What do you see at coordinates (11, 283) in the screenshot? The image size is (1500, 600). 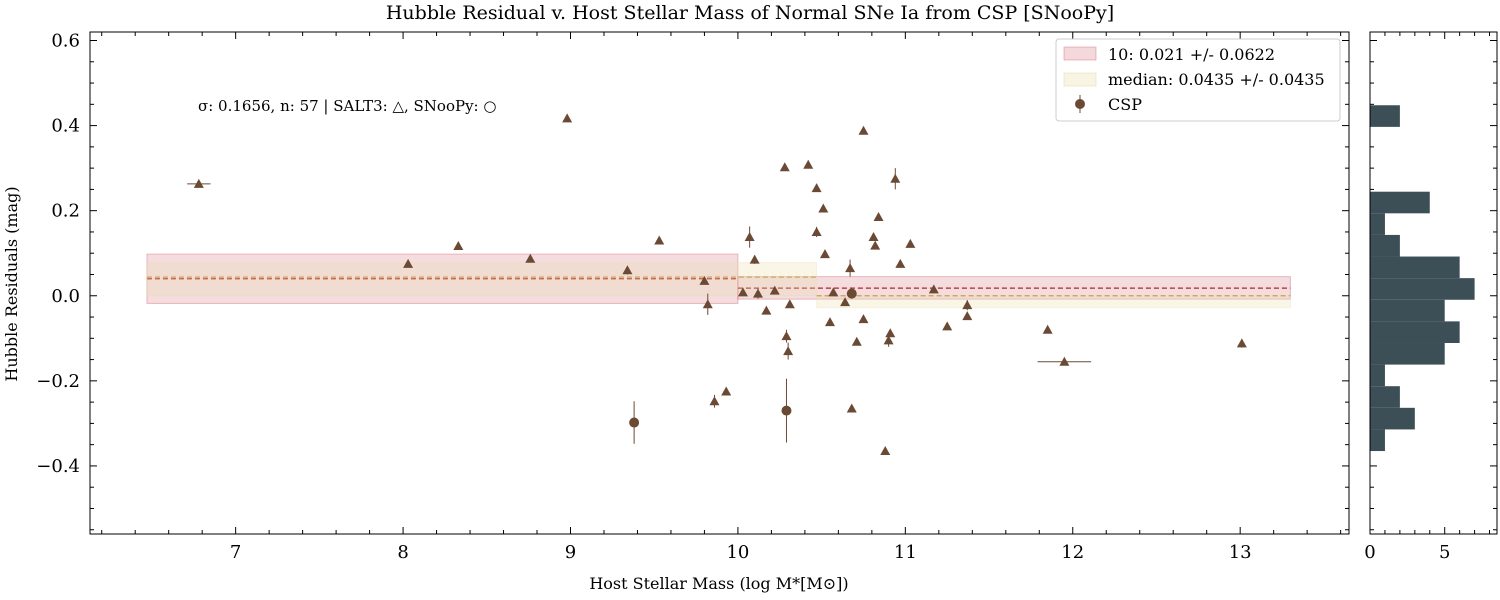 I see `y-axis-label: Hubble Residuals (mag)` at bounding box center [11, 283].